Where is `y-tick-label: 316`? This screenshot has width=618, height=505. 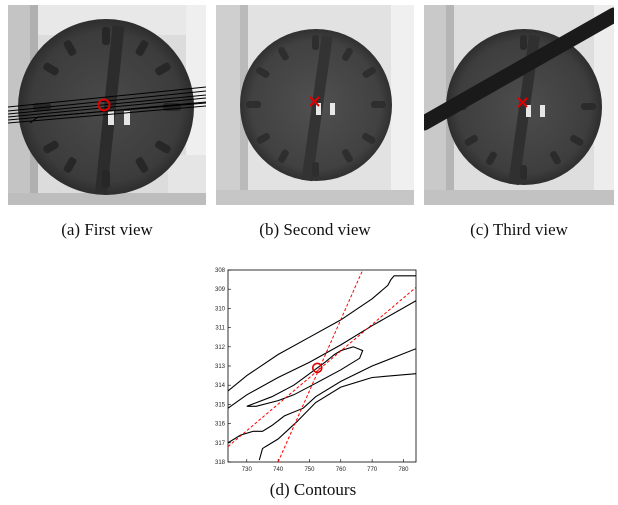 y-tick-label: 316 is located at coordinates (220, 425).